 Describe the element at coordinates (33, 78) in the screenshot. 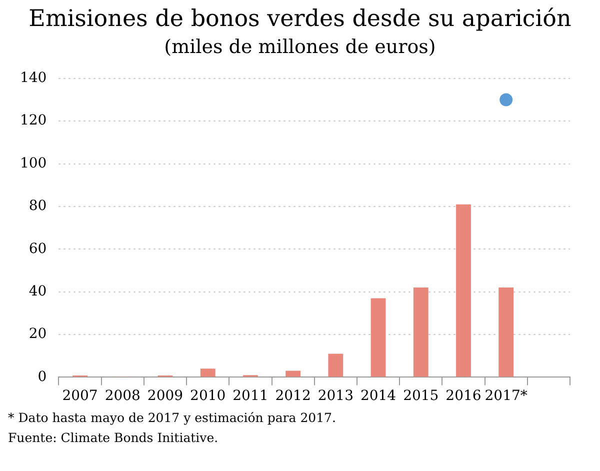

I see `y-tick-label: 140` at that location.